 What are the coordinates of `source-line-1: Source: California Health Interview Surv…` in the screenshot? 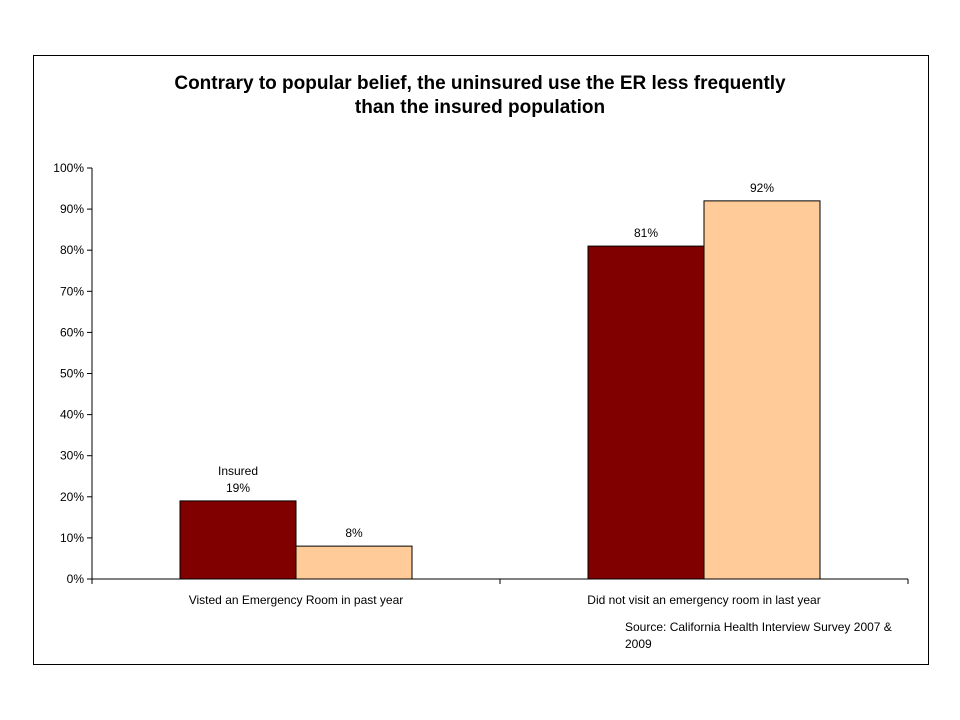 It's located at (758, 627).